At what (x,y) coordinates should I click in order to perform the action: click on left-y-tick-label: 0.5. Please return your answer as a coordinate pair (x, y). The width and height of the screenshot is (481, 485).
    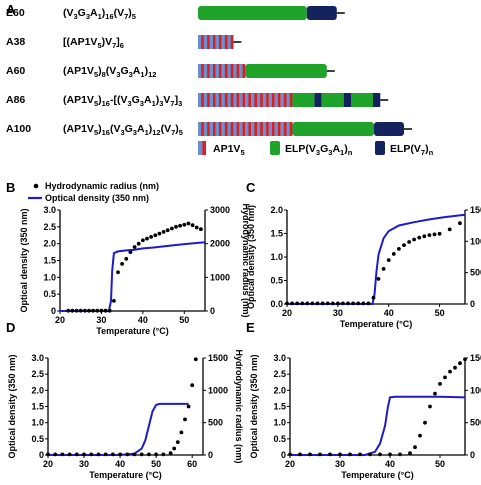
    Looking at the image, I should click on (37, 439).